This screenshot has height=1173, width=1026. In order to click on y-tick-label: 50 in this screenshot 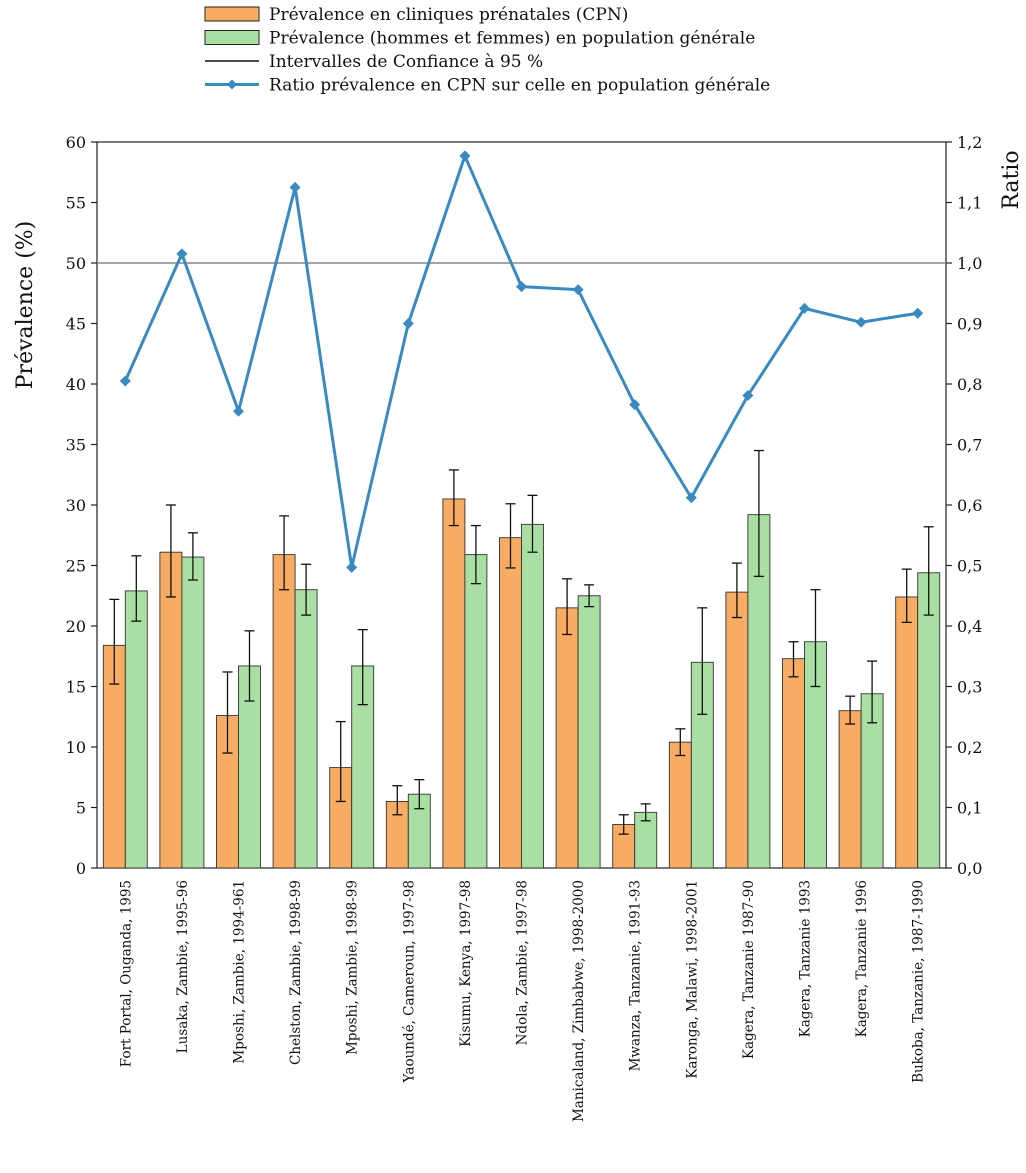, I will do `click(76, 263)`.